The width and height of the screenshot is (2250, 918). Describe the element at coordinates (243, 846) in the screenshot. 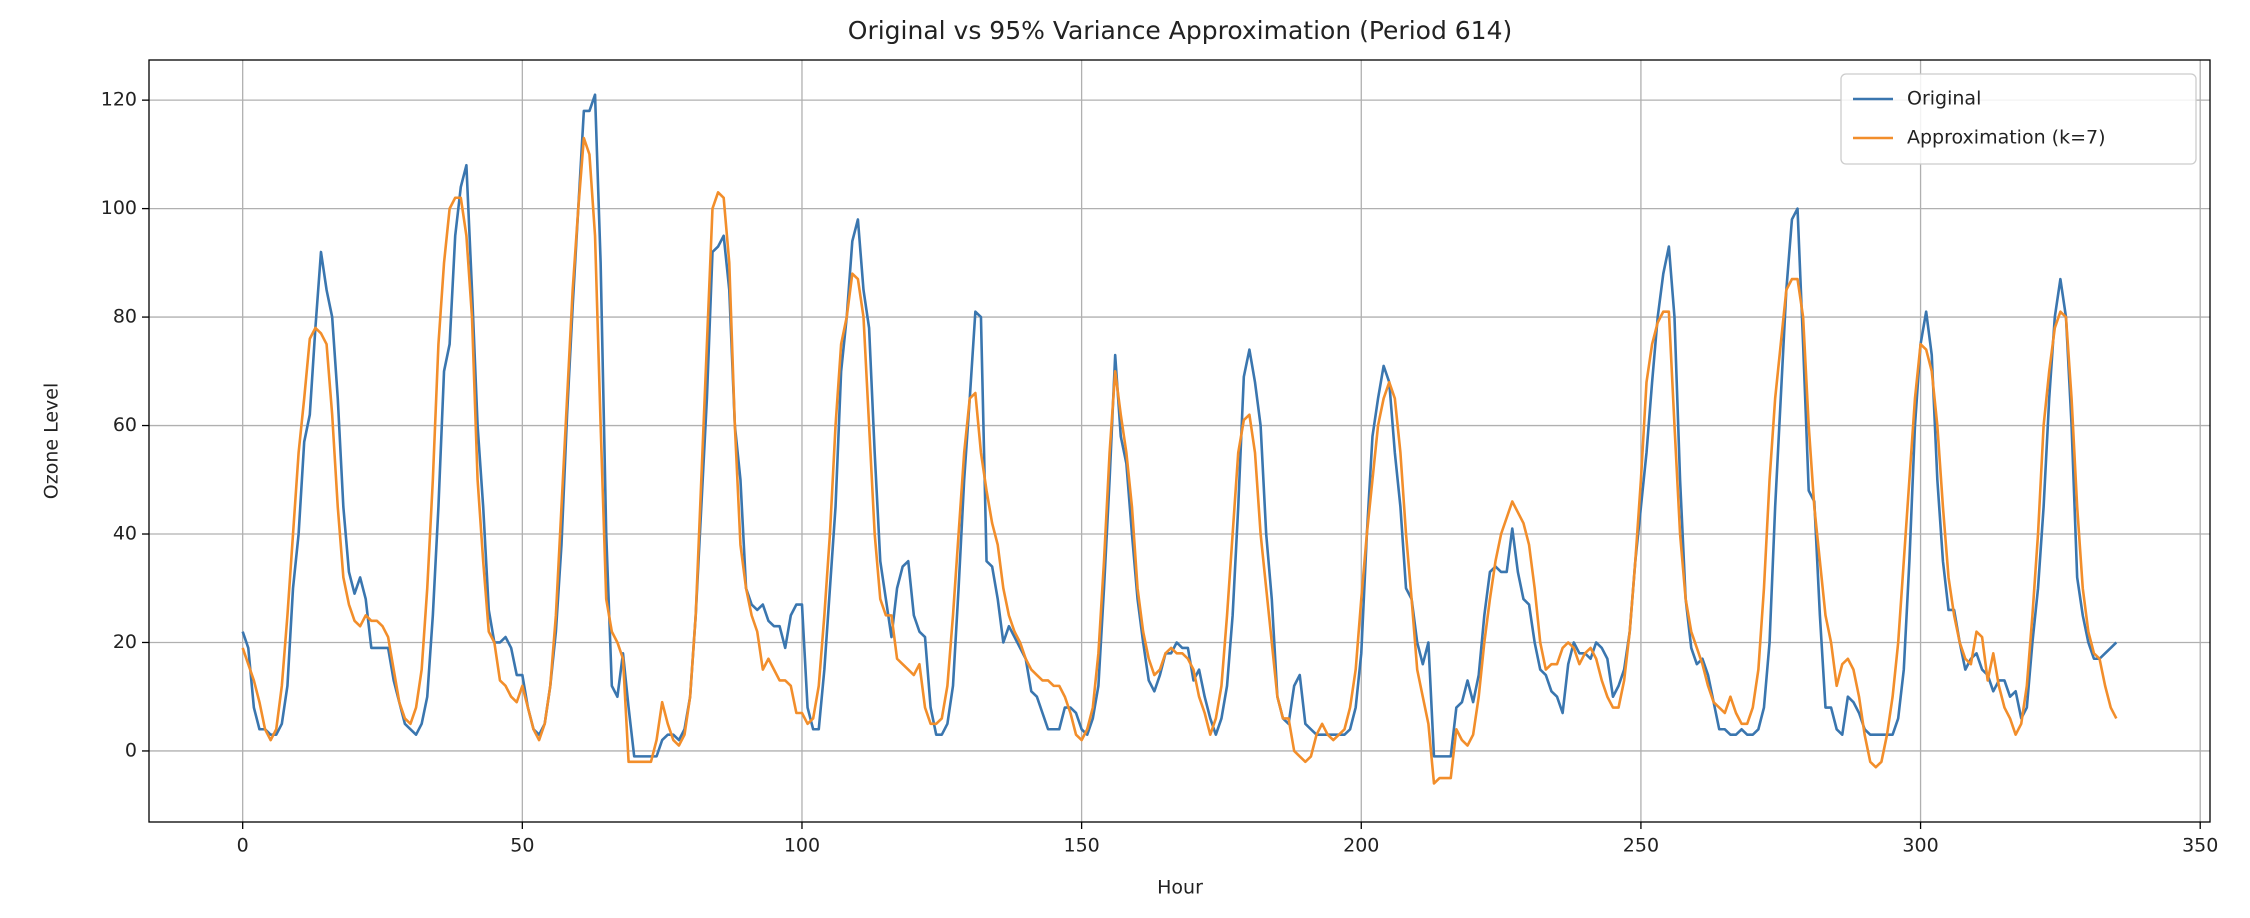

I see `x-tick-label: 0` at that location.